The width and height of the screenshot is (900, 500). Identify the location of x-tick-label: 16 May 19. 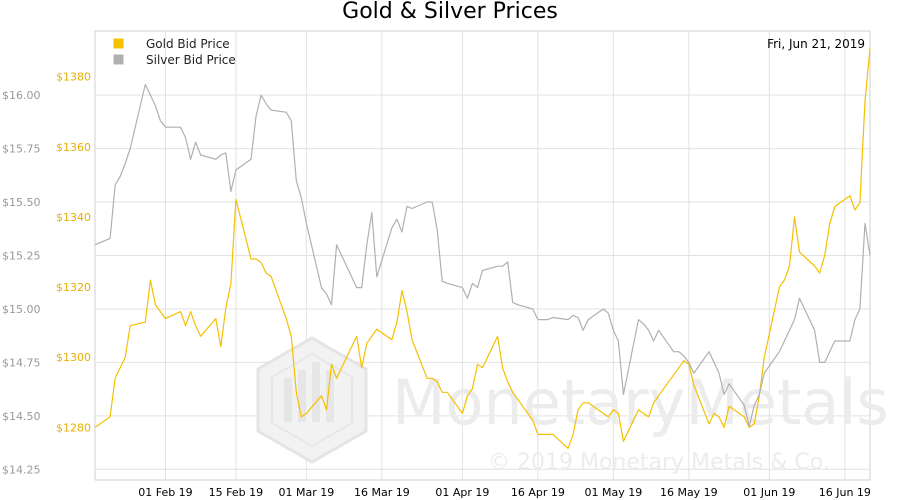
(689, 492).